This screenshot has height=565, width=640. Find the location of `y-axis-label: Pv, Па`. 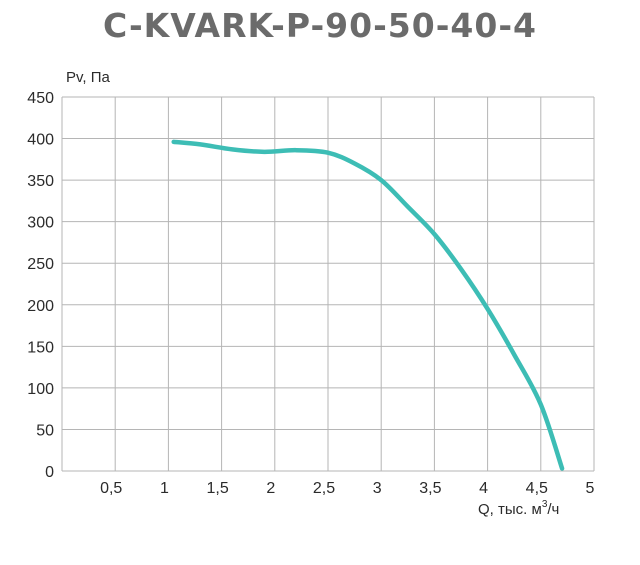

y-axis-label: Pv, Па is located at coordinates (88, 77).